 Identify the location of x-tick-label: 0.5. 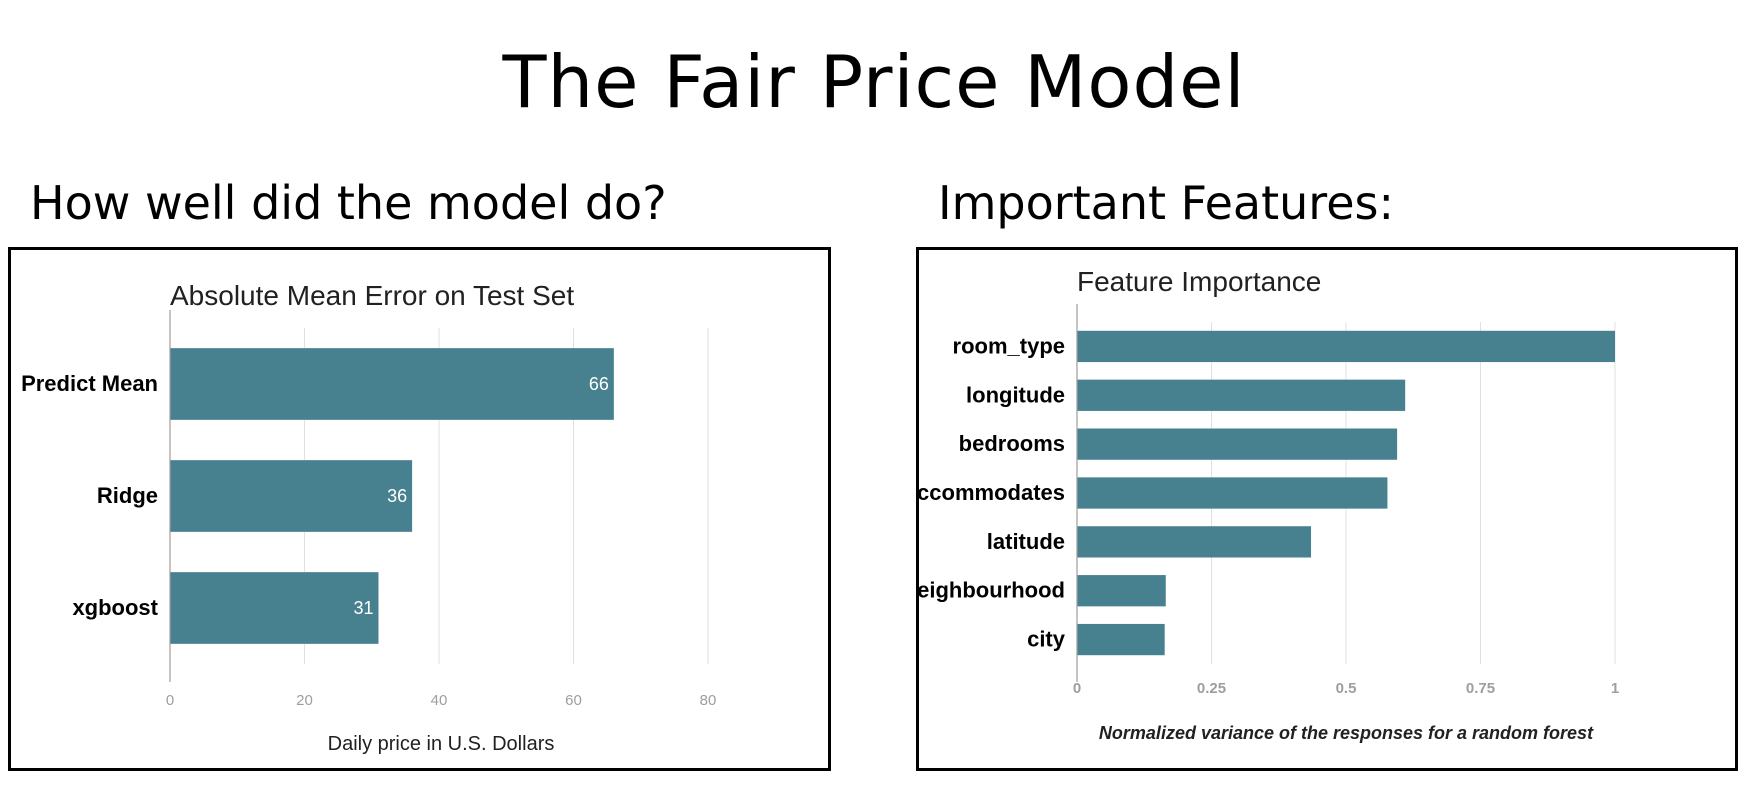
(1346, 688).